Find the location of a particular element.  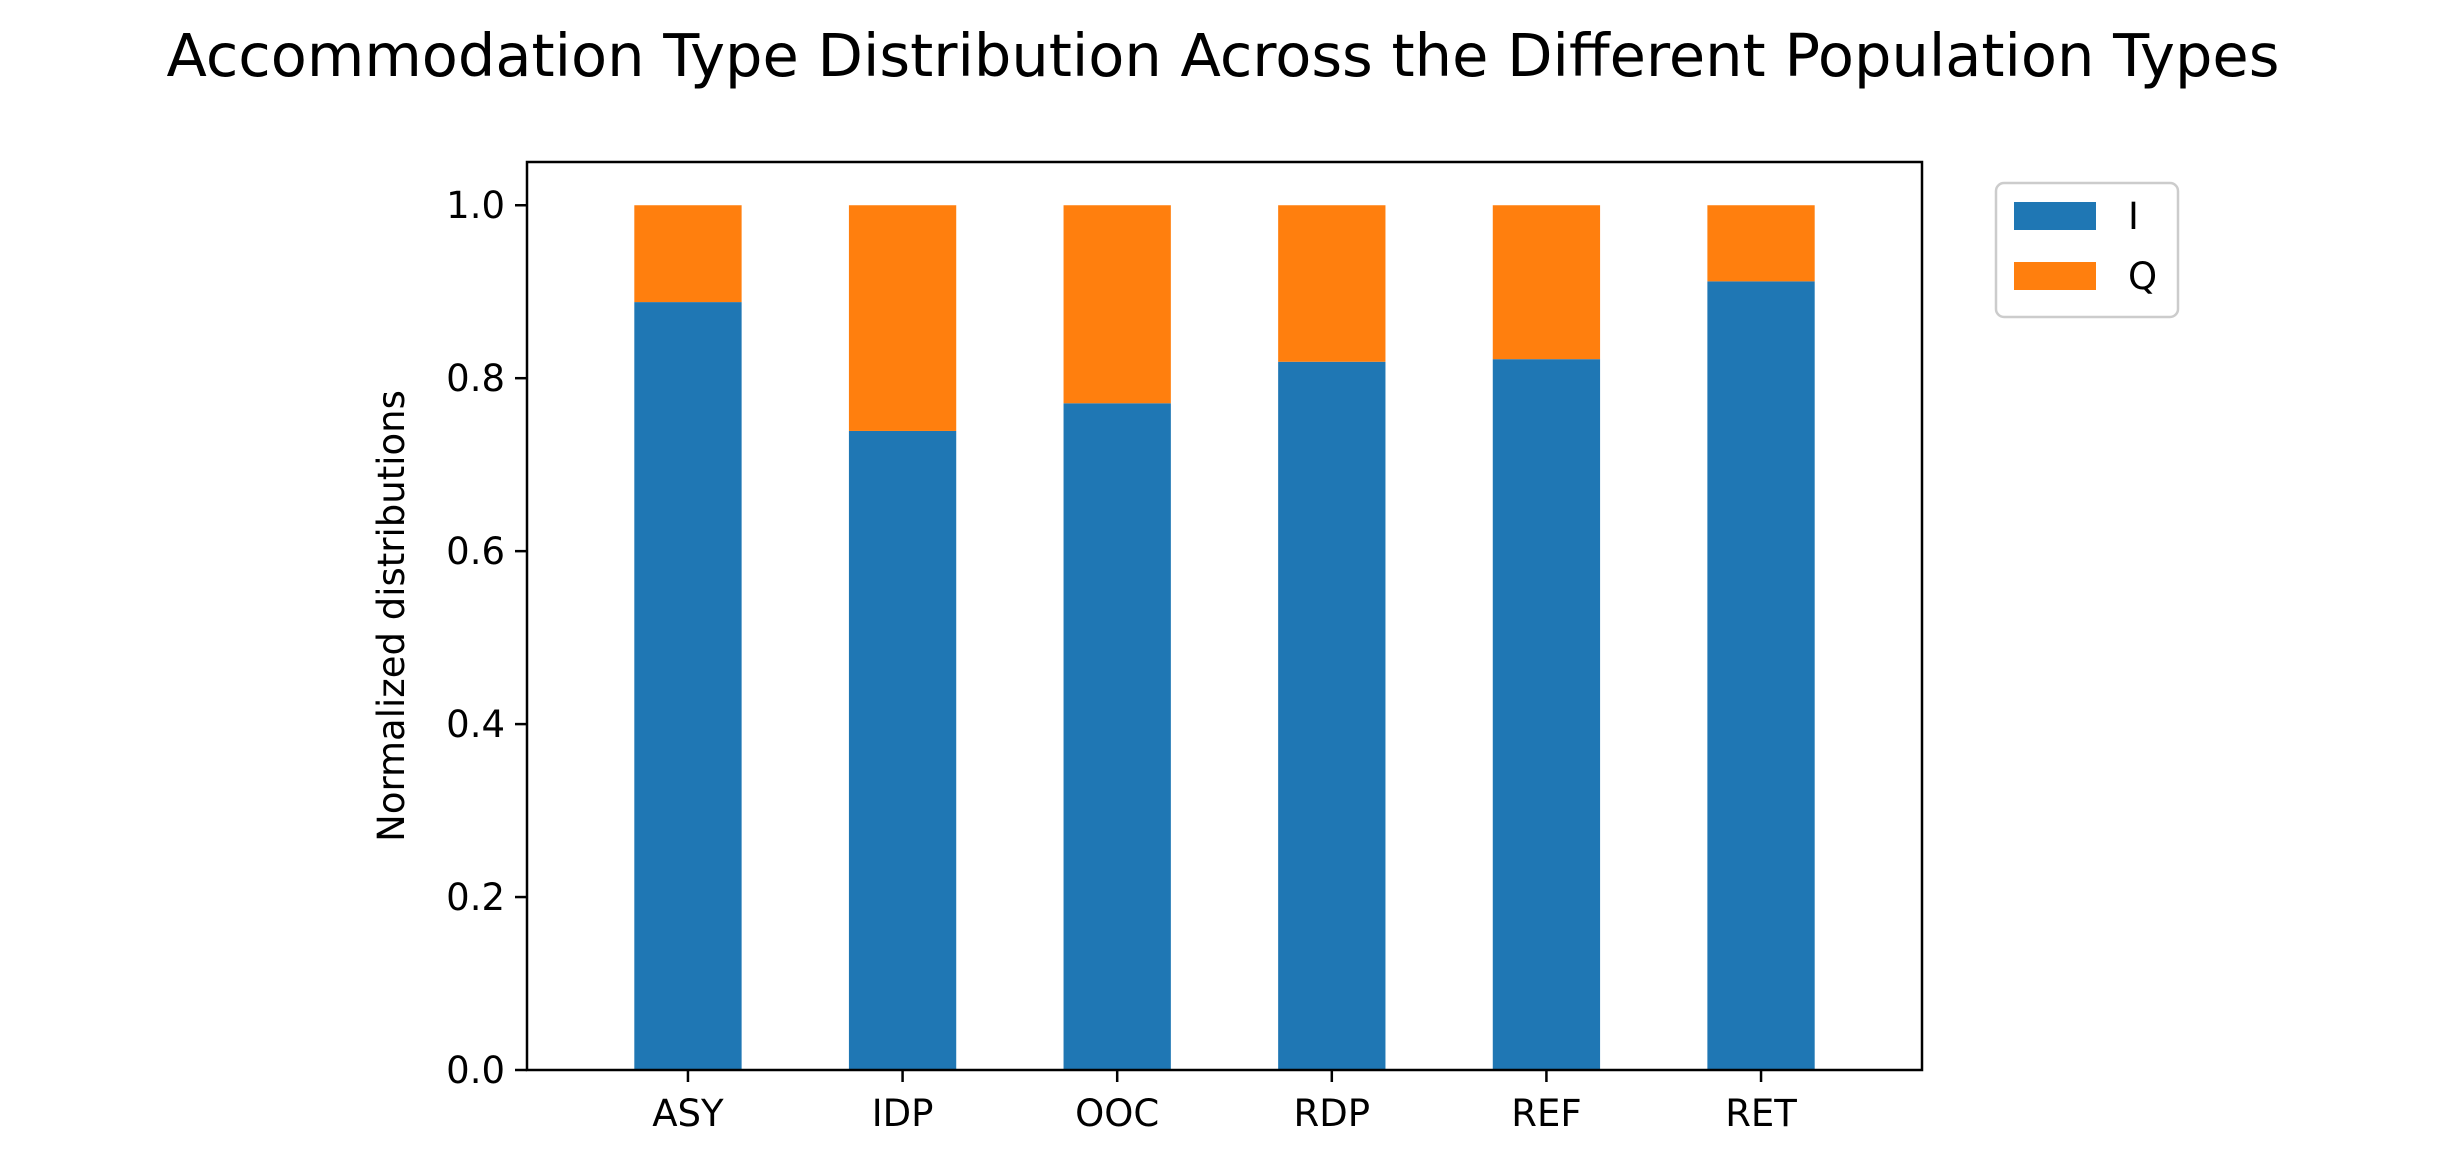

x-tick-label-idp: IDP is located at coordinates (903, 1113).